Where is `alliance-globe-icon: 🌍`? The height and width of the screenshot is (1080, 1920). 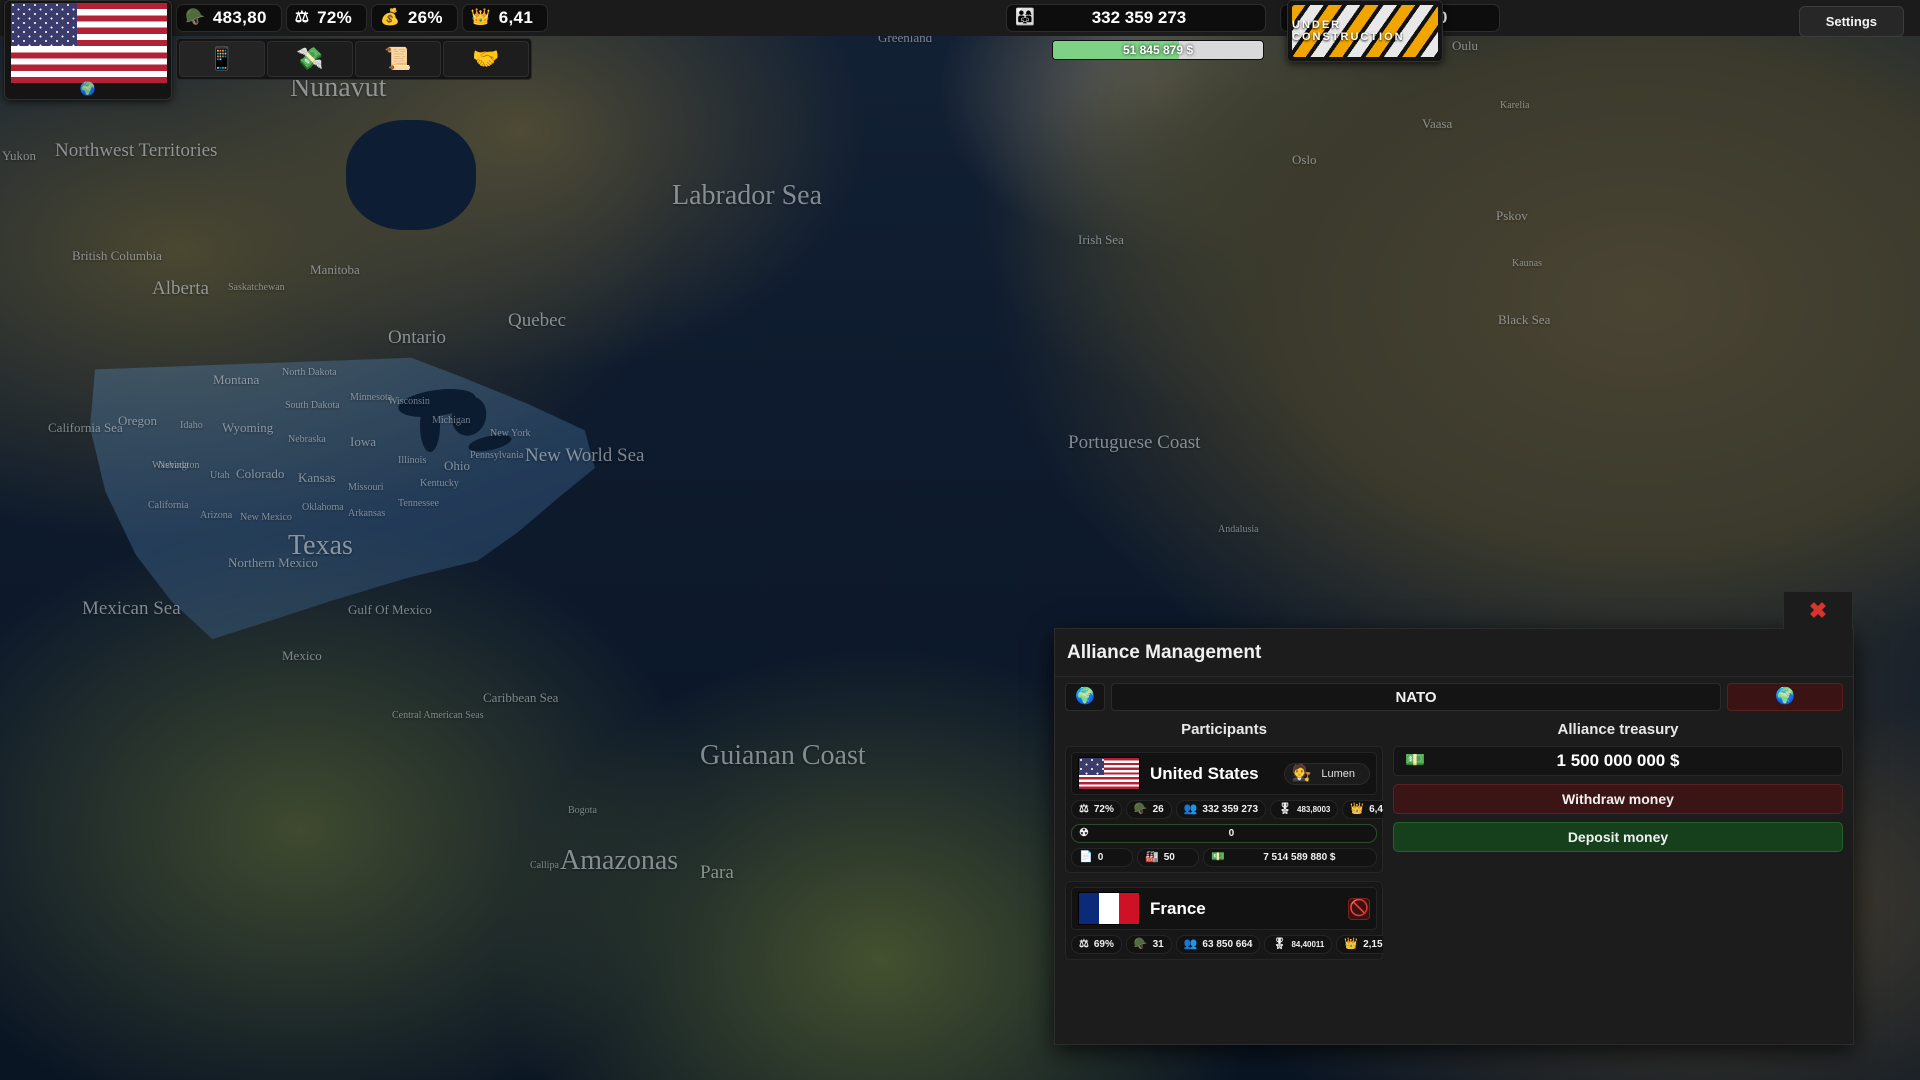
alliance-globe-icon: 🌍 is located at coordinates (1085, 697).